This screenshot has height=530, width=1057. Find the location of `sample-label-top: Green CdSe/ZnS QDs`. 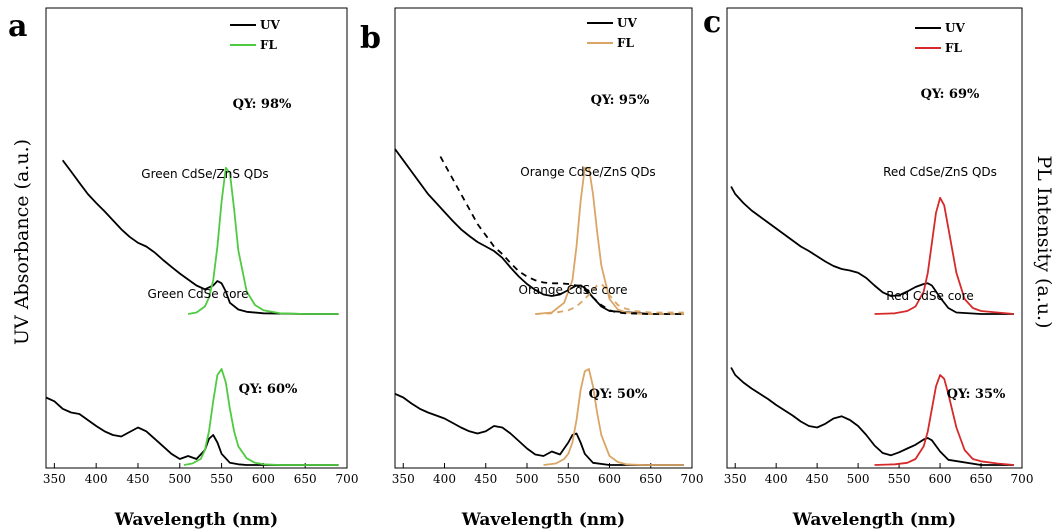

sample-label-top: Green CdSe/ZnS QDs is located at coordinates (204, 174).